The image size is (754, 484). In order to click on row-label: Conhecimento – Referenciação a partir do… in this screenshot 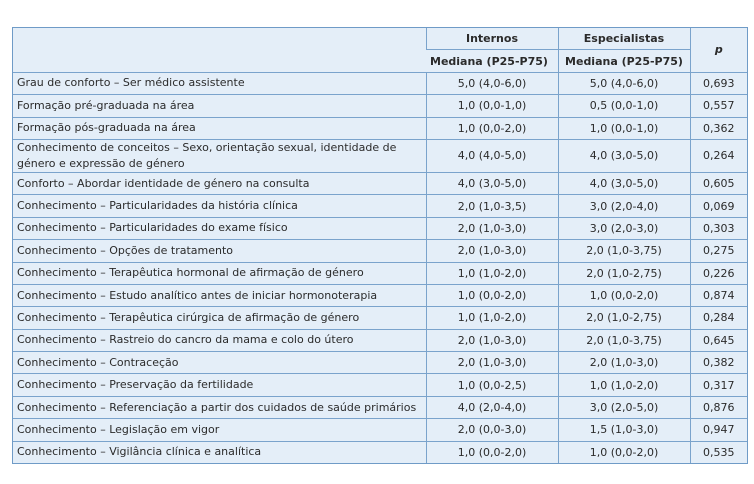, I will do `click(219, 408)`.